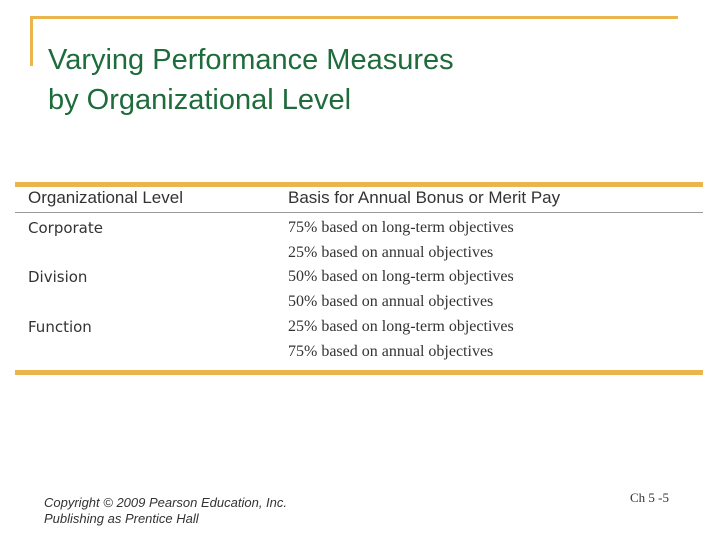  Describe the element at coordinates (391, 351) in the screenshot. I see `basis-cell: 75% based on annual objectives` at that location.